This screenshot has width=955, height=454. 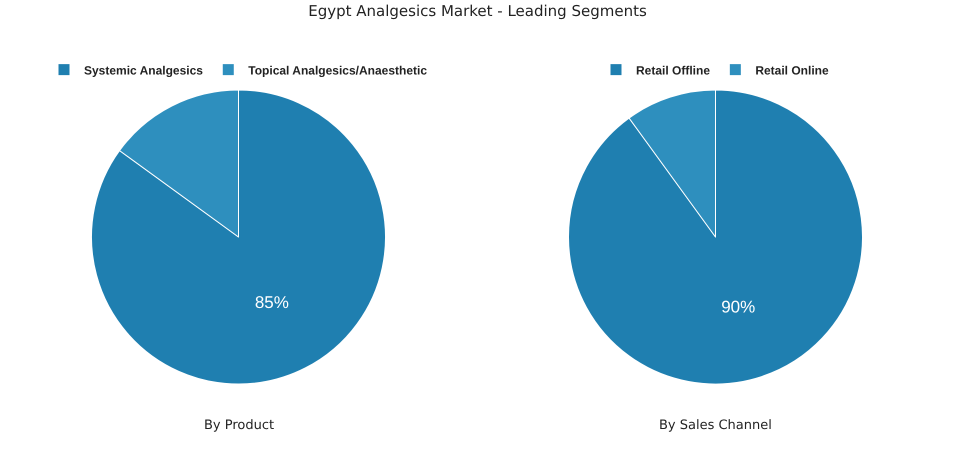 What do you see at coordinates (144, 70) in the screenshot?
I see `legend-label: Systemic Analgesics` at bounding box center [144, 70].